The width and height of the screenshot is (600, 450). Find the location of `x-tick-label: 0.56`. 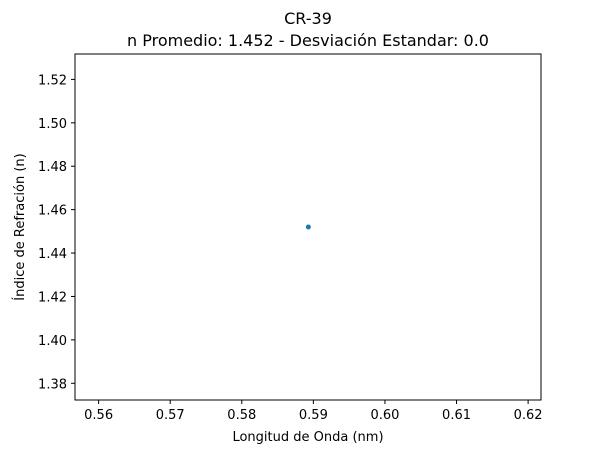

x-tick-label: 0.56 is located at coordinates (98, 415).